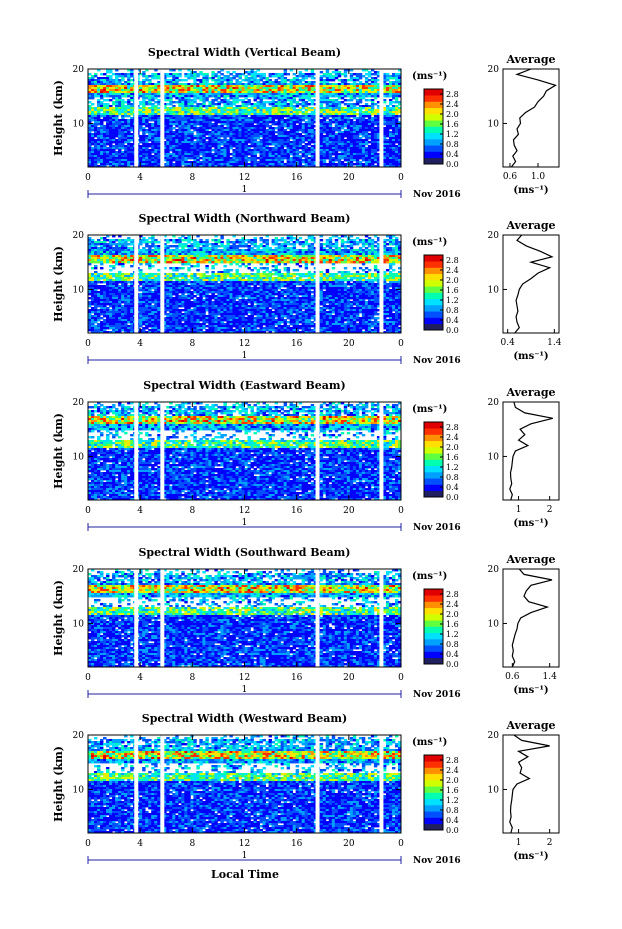 Image resolution: width=622 pixels, height=929 pixels. What do you see at coordinates (524, 624) in the screenshot?
I see `average-panel: Average 10 20 0.6 1.4 (ms⁻¹)` at bounding box center [524, 624].